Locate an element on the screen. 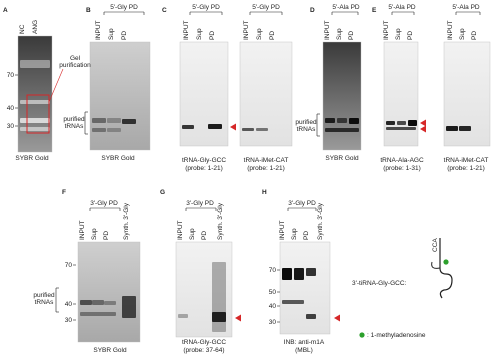 The width and height of the screenshot is (500, 358). m1a-legend-dot is located at coordinates (362, 335).